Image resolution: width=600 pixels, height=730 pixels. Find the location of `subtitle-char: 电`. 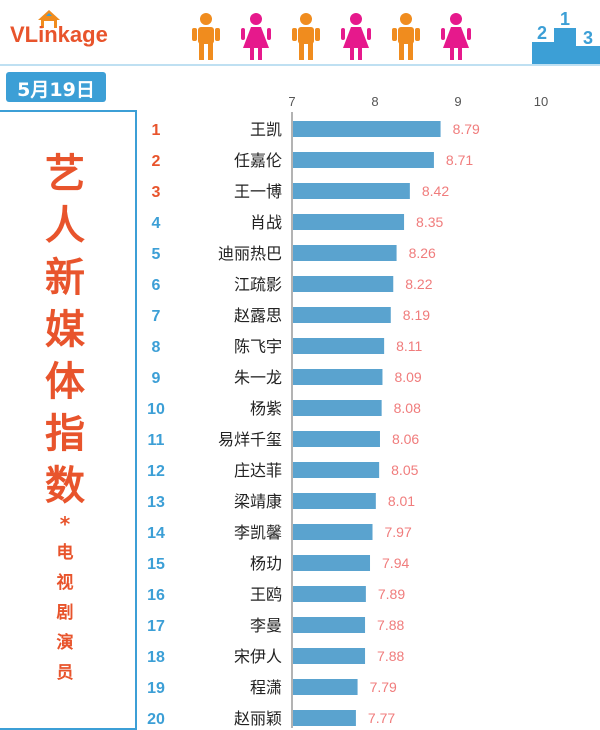

subtitle-char: 电 is located at coordinates (65, 553).